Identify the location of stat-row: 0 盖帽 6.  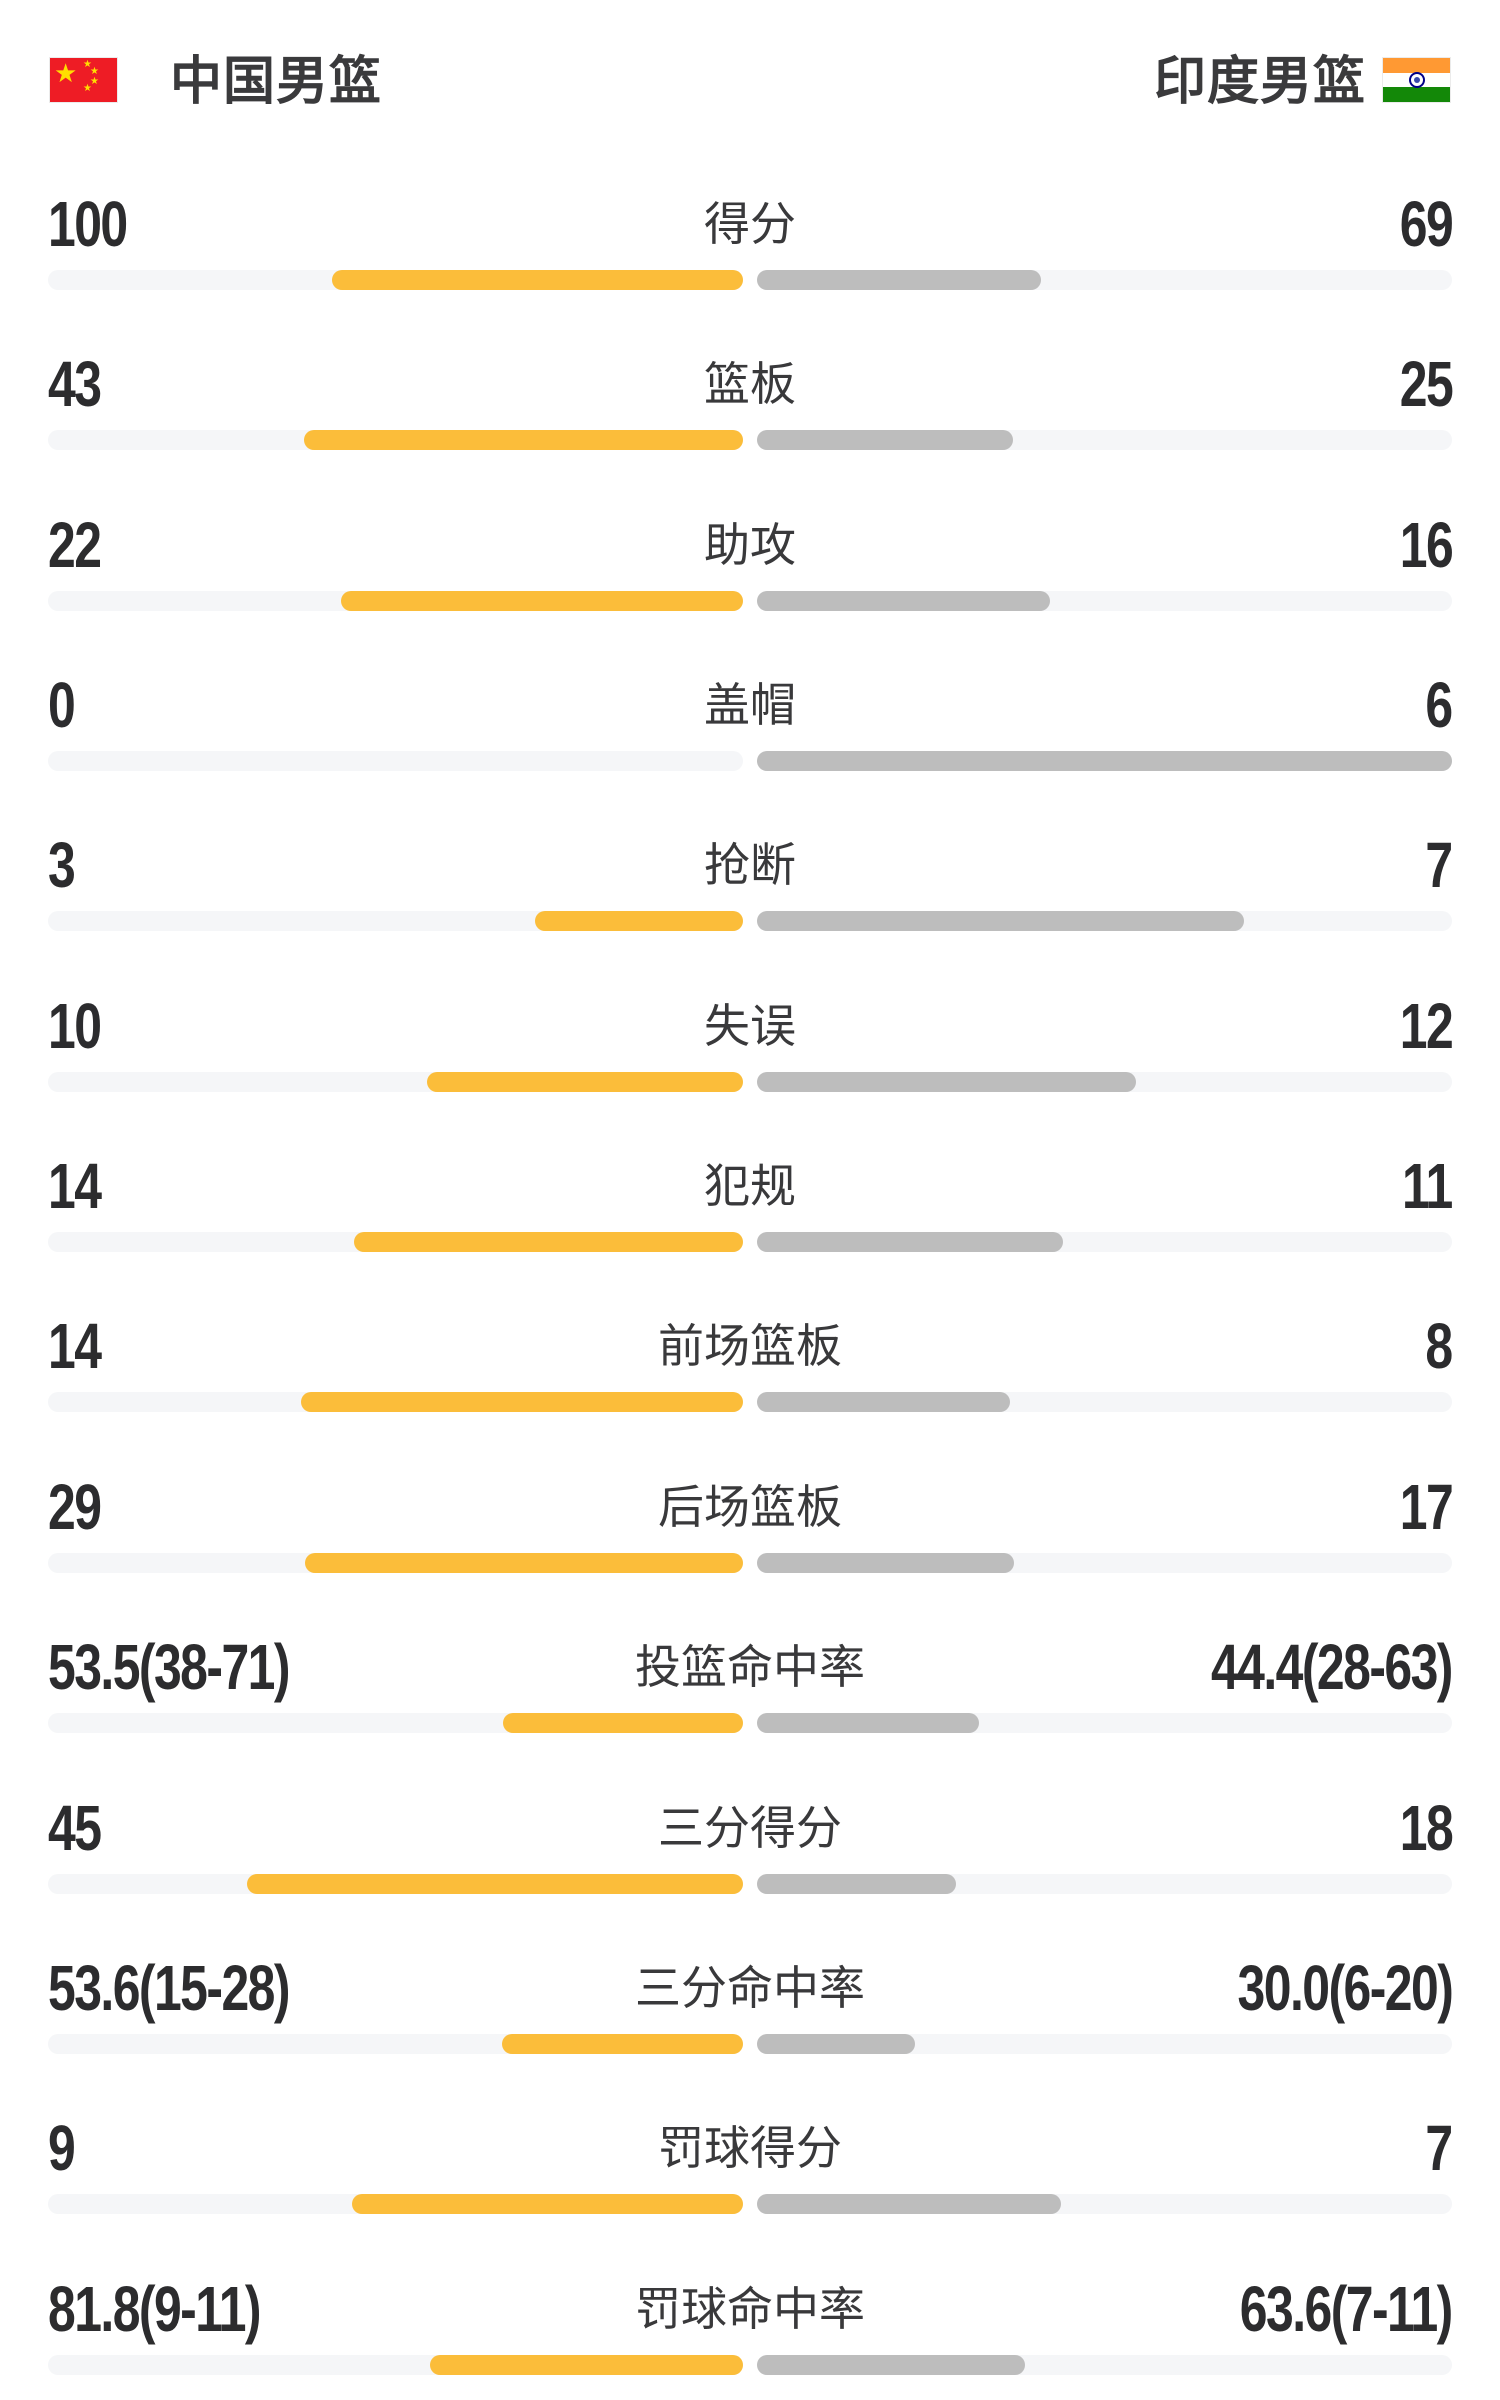
(750, 723).